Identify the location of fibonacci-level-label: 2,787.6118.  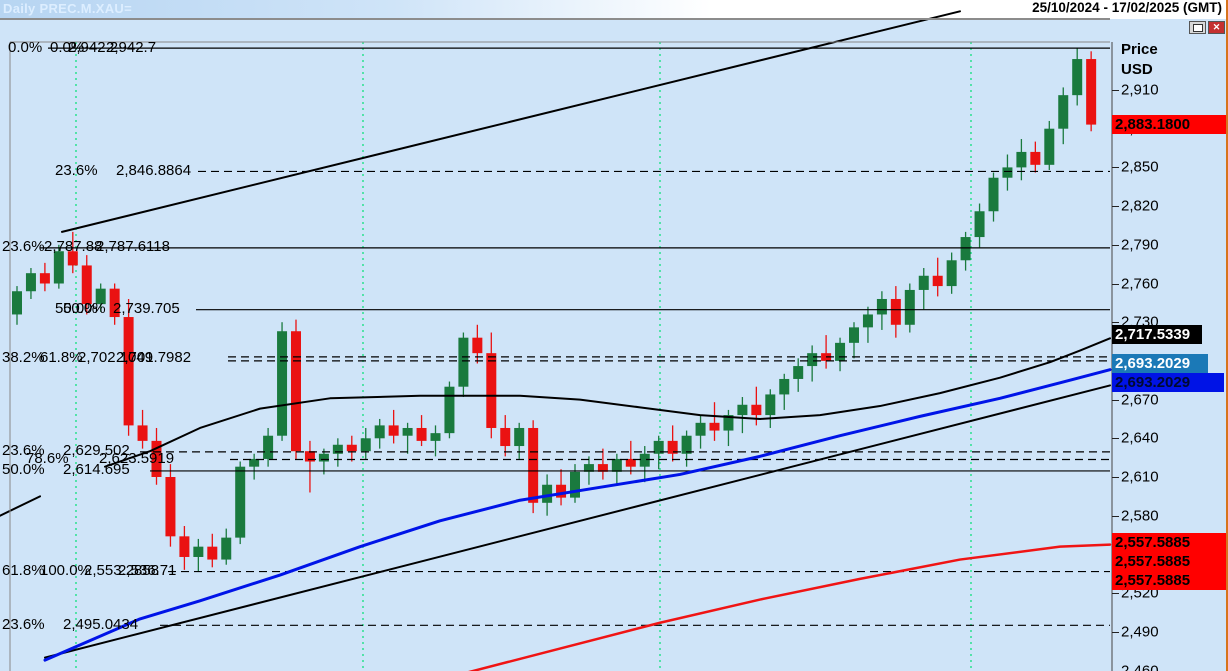
(133, 247).